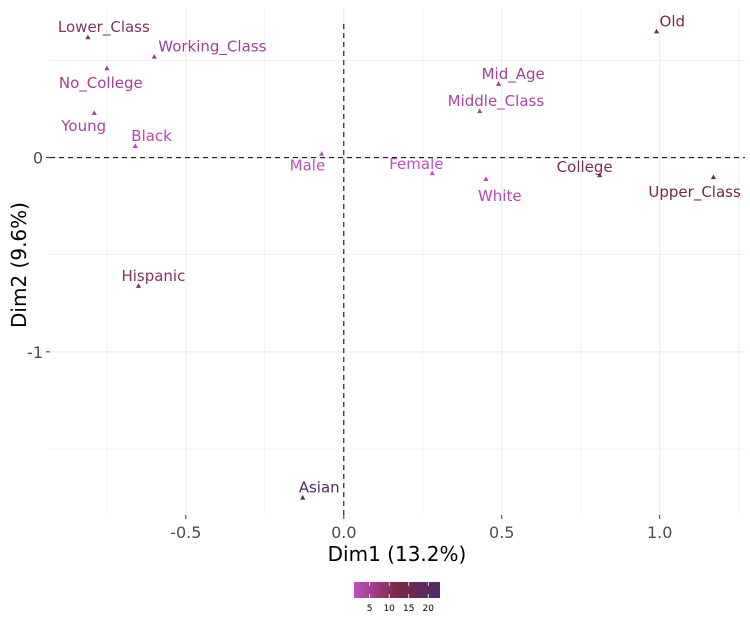  Describe the element at coordinates (659, 532) in the screenshot. I see `x-tick-label: 1.0` at that location.